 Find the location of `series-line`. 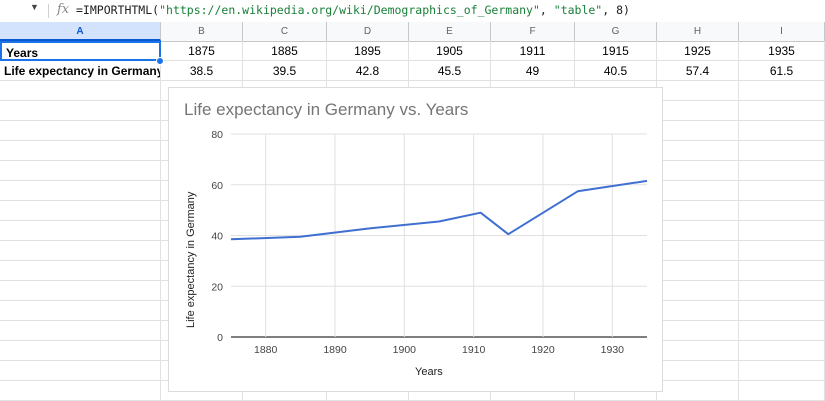

series-line is located at coordinates (439, 210).